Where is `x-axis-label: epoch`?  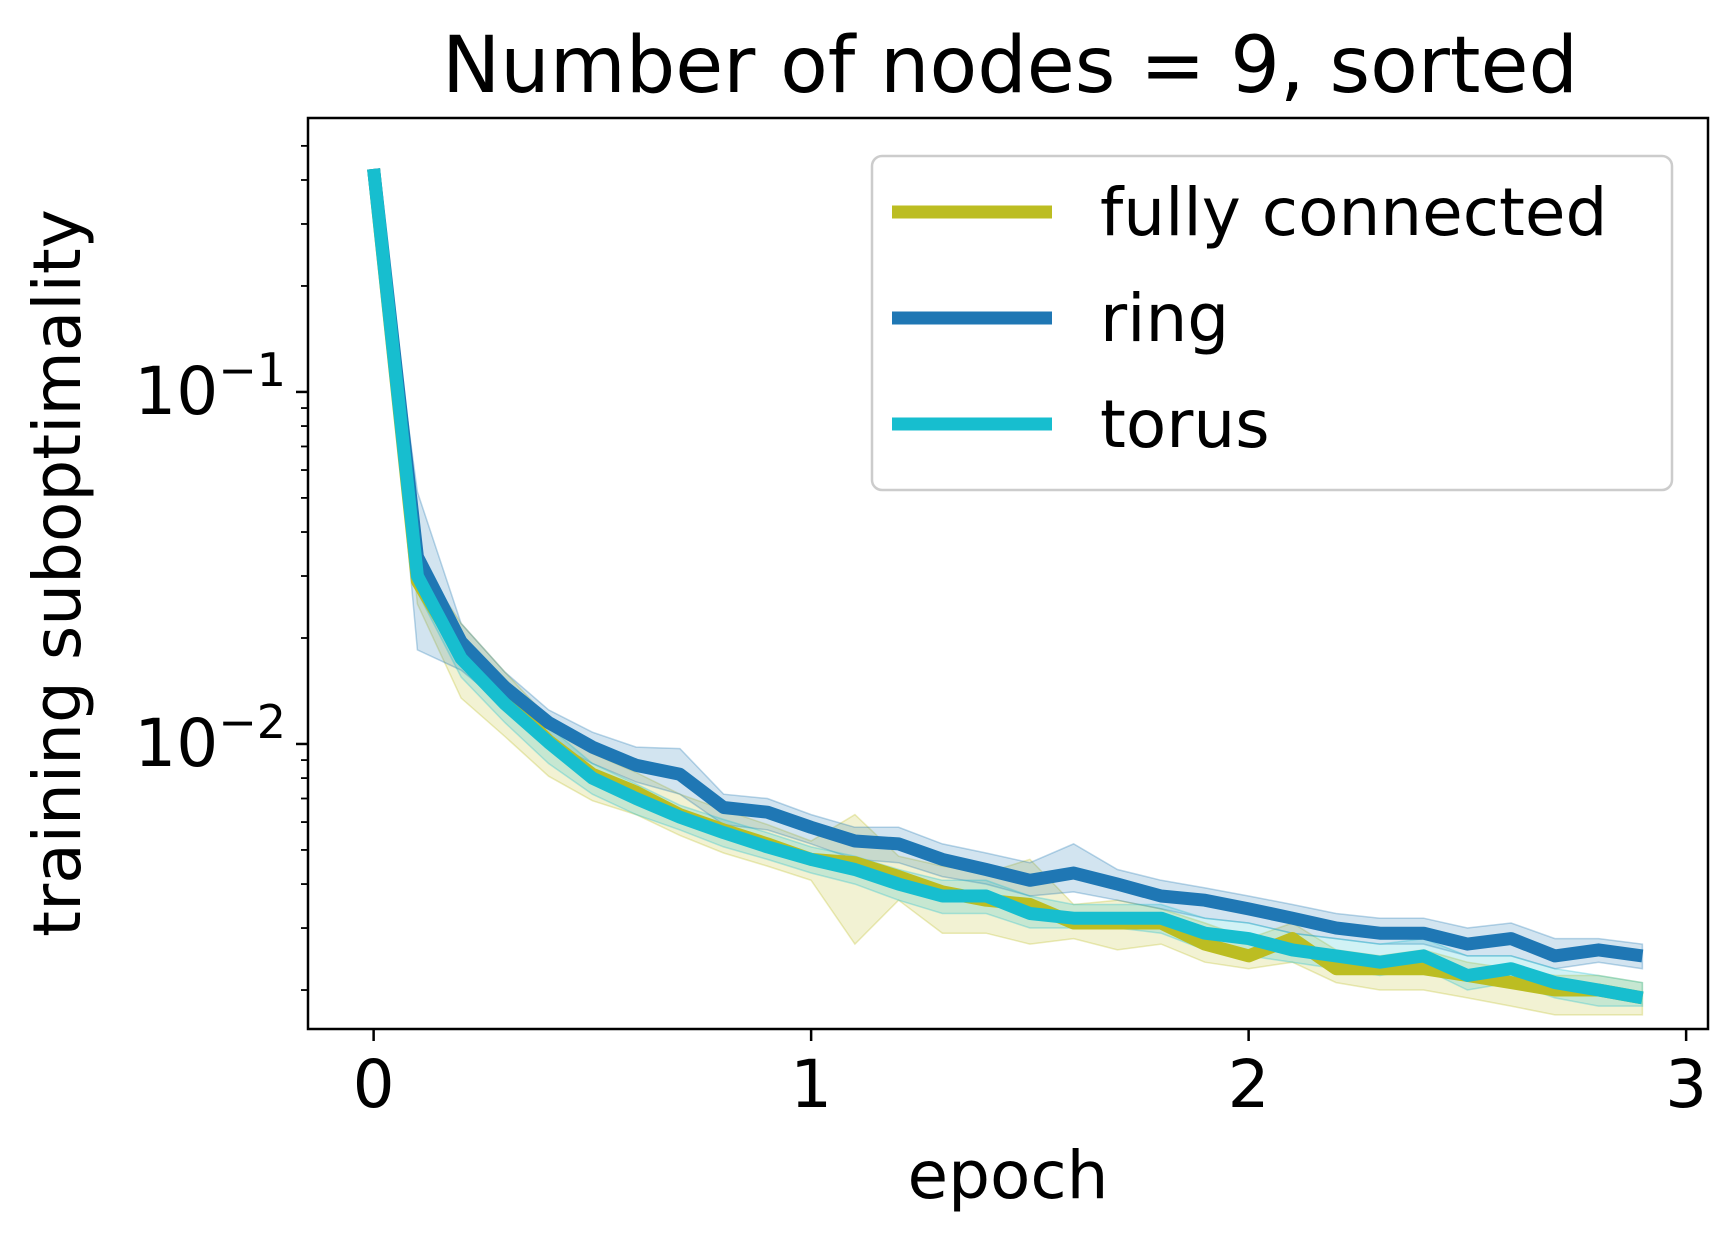 x-axis-label: epoch is located at coordinates (1008, 1175).